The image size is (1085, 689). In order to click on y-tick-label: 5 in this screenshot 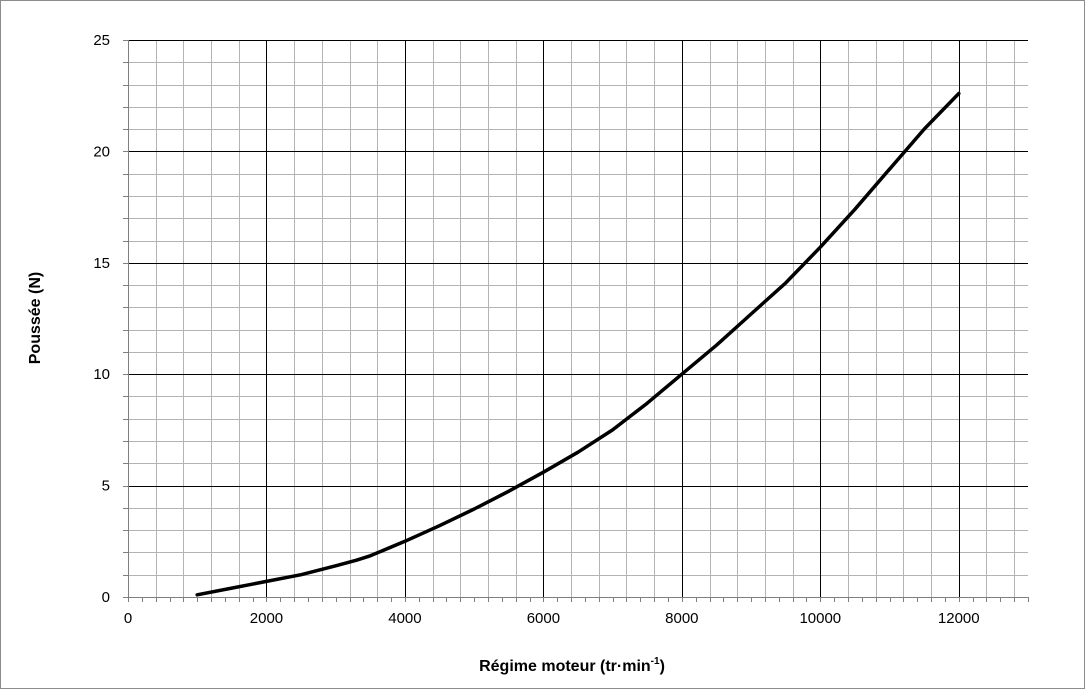, I will do `click(106, 486)`.